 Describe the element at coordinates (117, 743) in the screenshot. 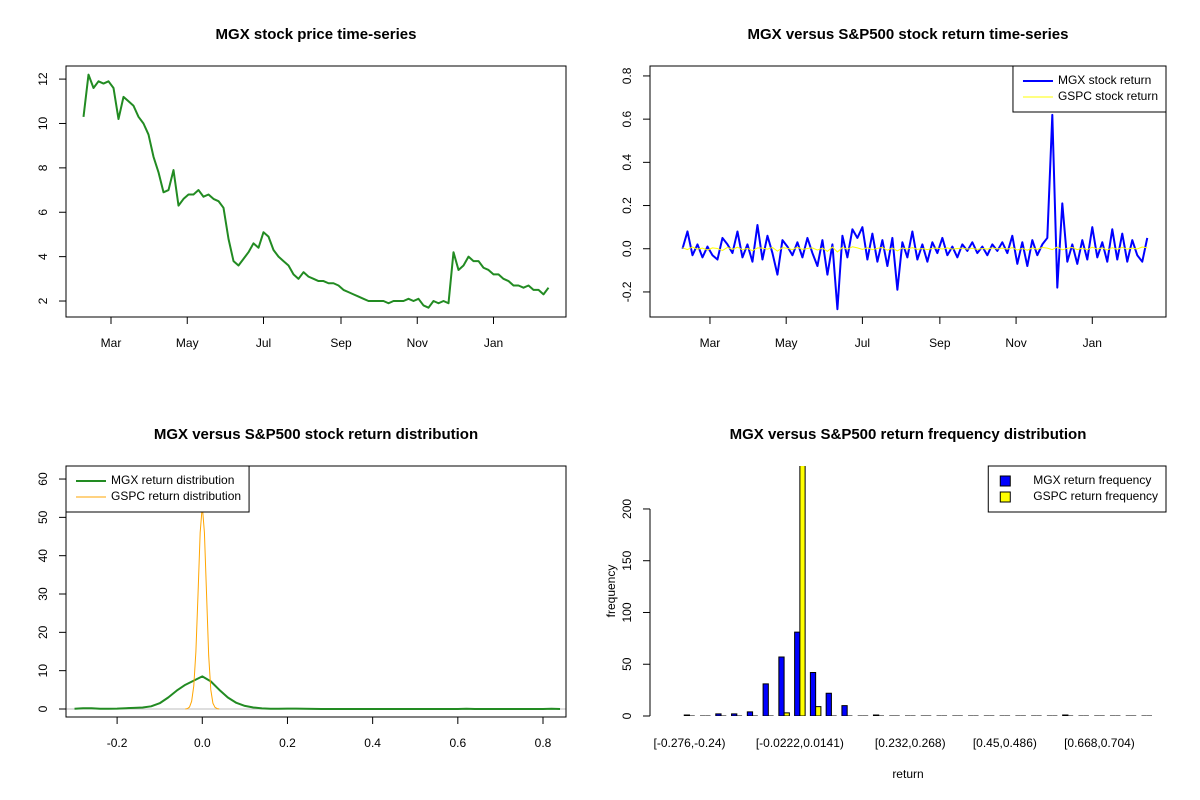

I see `x-tick-label: -0.2` at that location.